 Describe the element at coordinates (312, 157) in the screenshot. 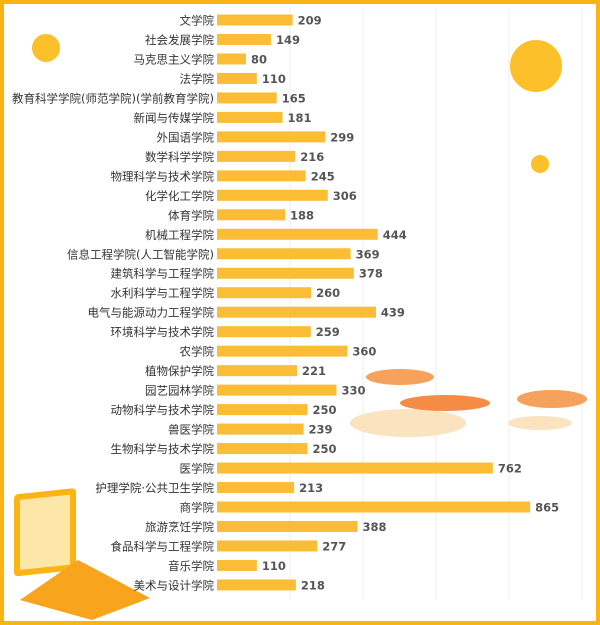

I see `value-label: 216` at that location.